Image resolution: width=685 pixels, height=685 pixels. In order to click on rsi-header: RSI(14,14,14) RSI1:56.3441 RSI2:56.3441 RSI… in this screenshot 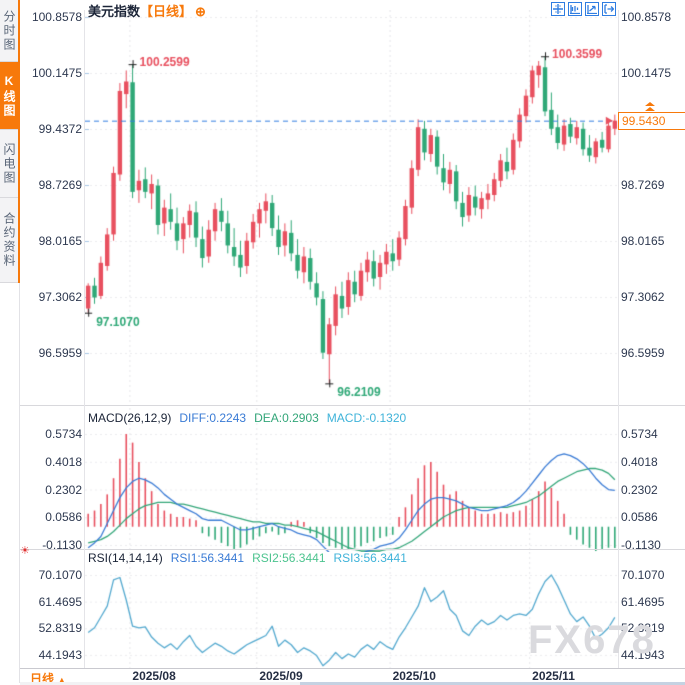, I will do `click(247, 558)`.